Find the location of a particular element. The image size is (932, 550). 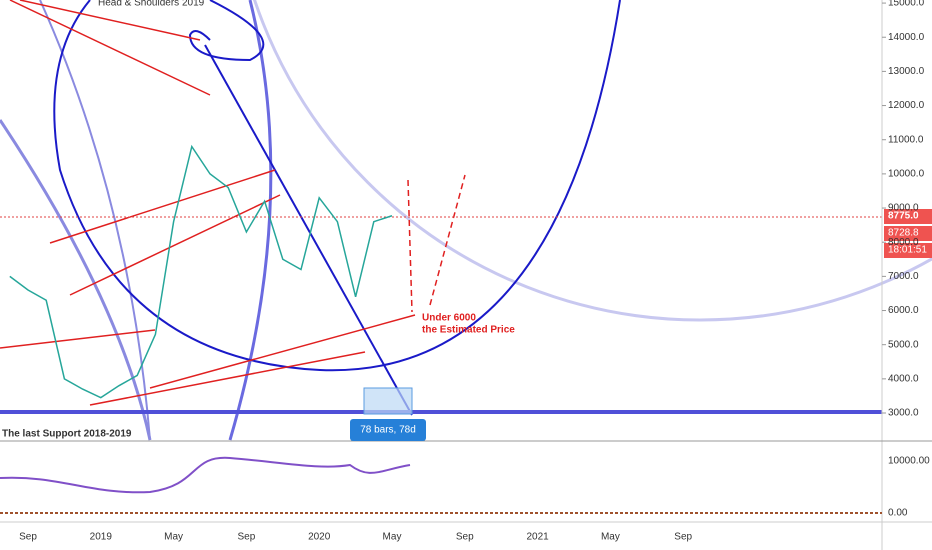

range-box is located at coordinates (388, 401).